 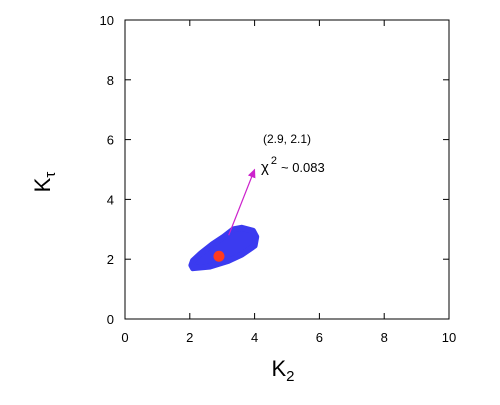 I want to click on x-tick-label: 4, so click(x=254, y=337).